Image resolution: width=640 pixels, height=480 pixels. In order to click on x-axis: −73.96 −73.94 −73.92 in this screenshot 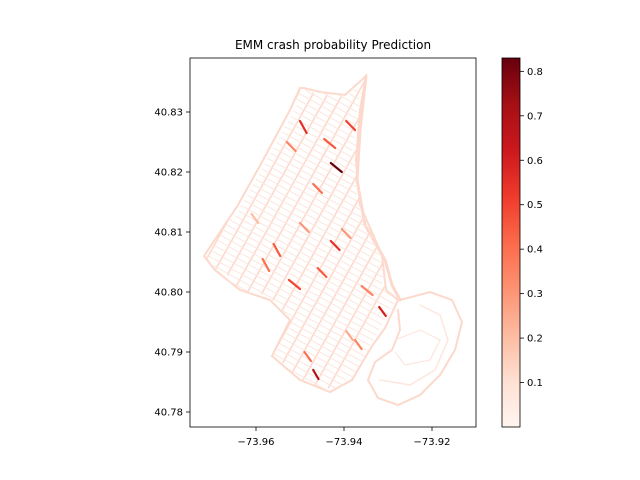, I will do `click(344, 437)`.